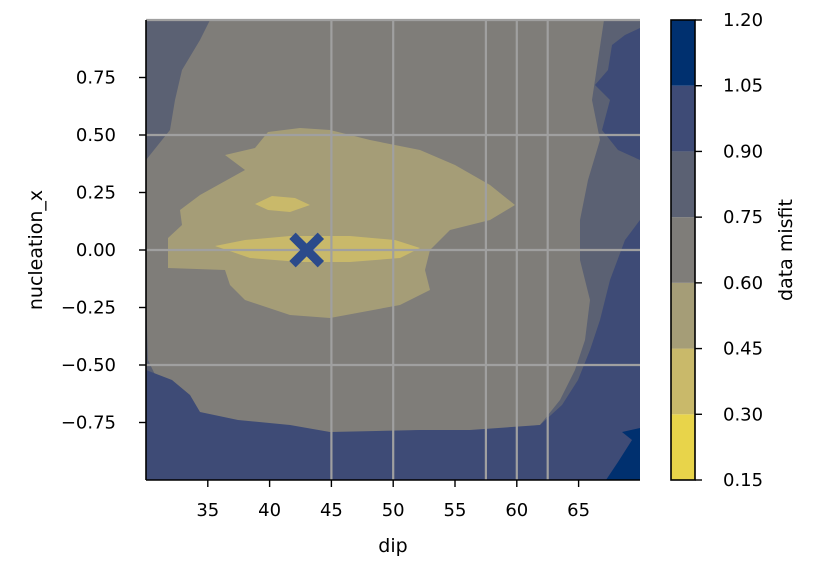 This screenshot has width=826, height=588. I want to click on colorbar-ticks: 1.20 1.05 0.90 0.75 0.60 0.45 0.30 0.15, so click(729, 250).